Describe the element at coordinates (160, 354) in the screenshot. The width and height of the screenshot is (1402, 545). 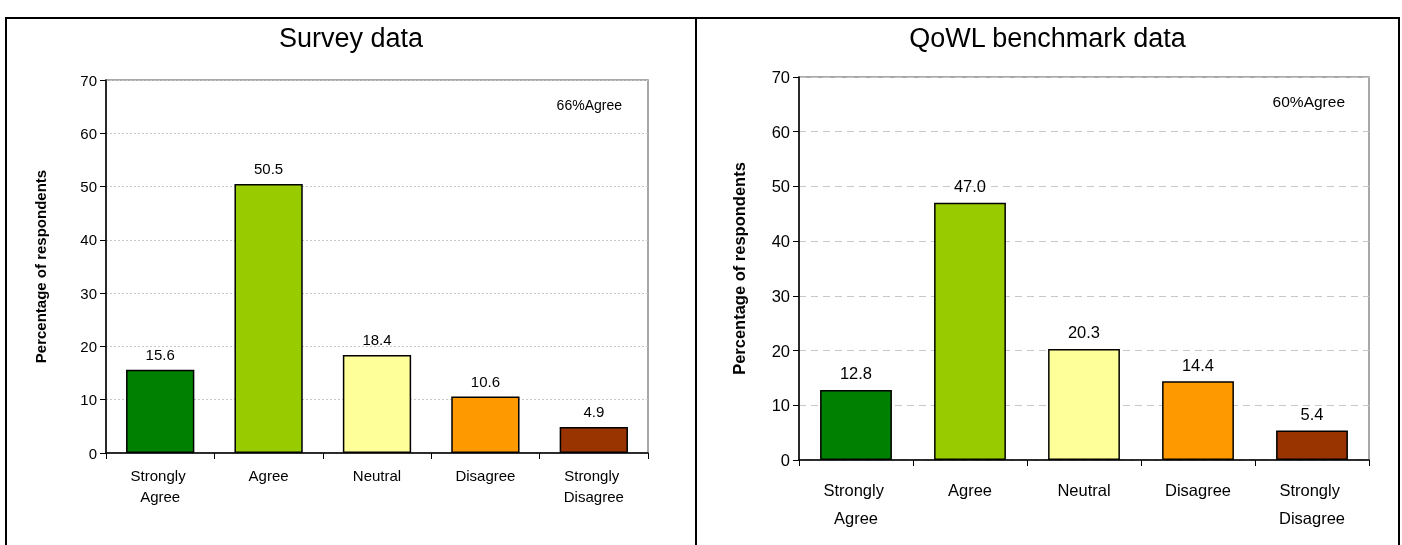
I see `data-label: 15.6` at that location.